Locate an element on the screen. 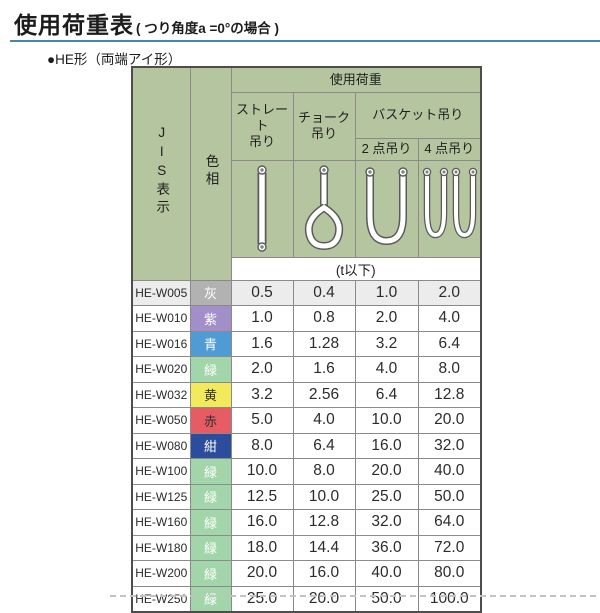 This screenshot has height=613, width=600. section-label: ●HE形（両端アイ形） is located at coordinates (114, 59).